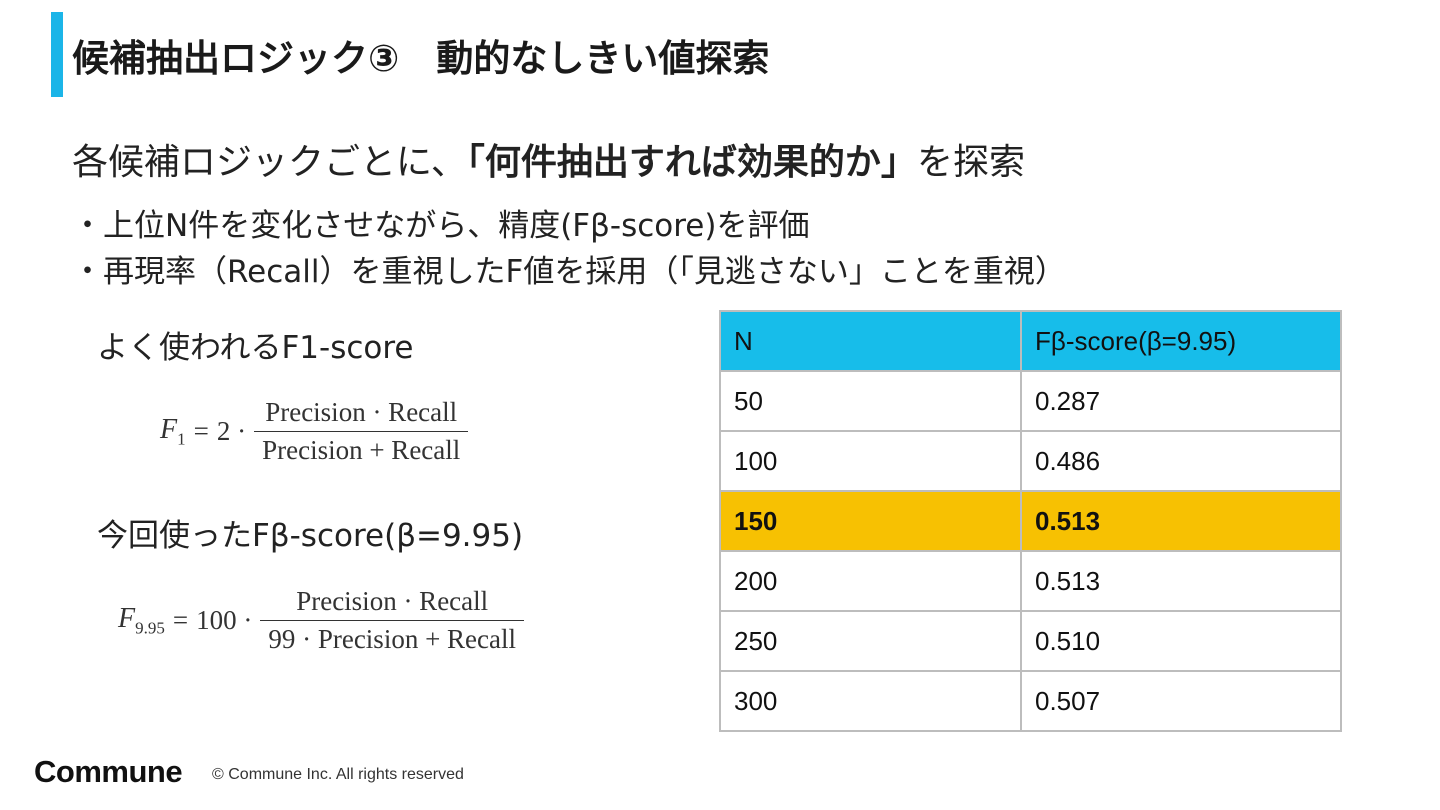  I want to click on table-row: 250 0.510, so click(1030, 641).